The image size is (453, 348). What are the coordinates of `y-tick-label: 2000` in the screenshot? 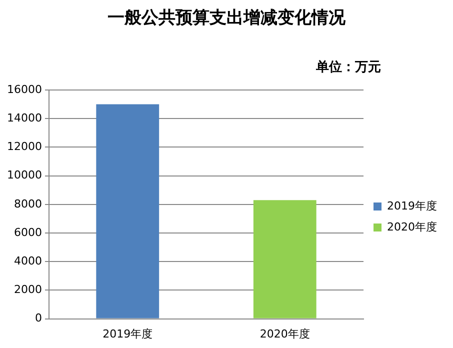 It's located at (28, 289).